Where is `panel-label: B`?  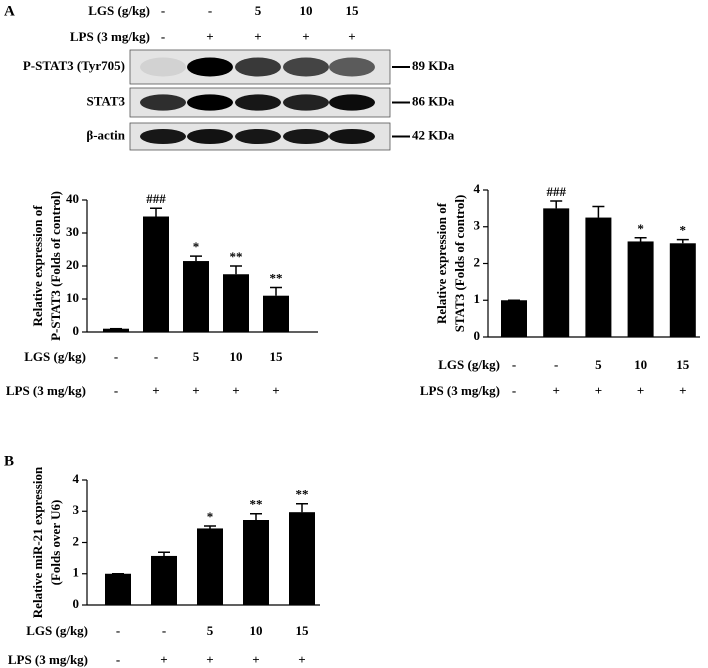 panel-label: B is located at coordinates (9, 461).